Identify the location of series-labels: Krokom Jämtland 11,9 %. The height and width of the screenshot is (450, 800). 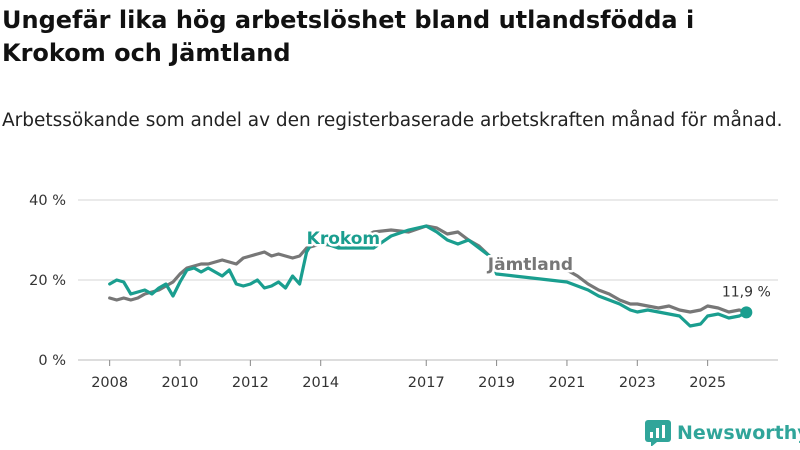
(537, 273).